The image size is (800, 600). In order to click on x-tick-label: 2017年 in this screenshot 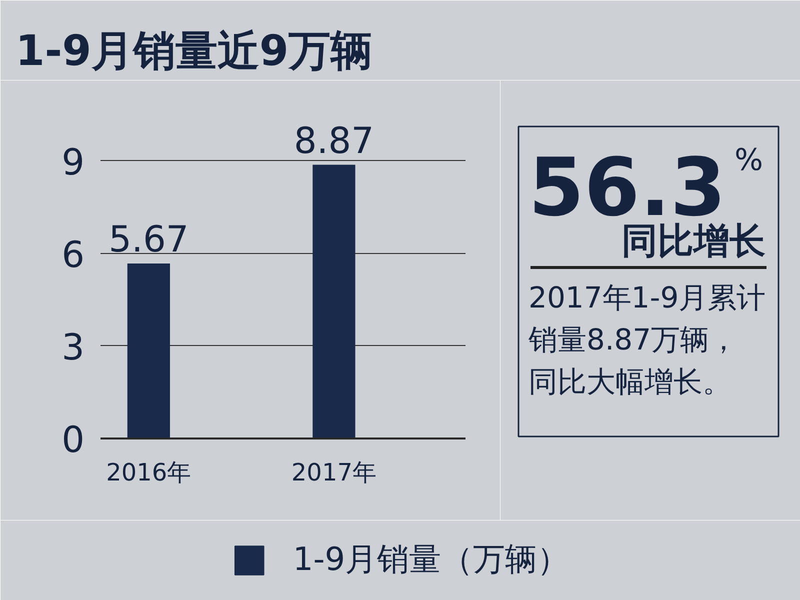, I will do `click(333, 472)`.